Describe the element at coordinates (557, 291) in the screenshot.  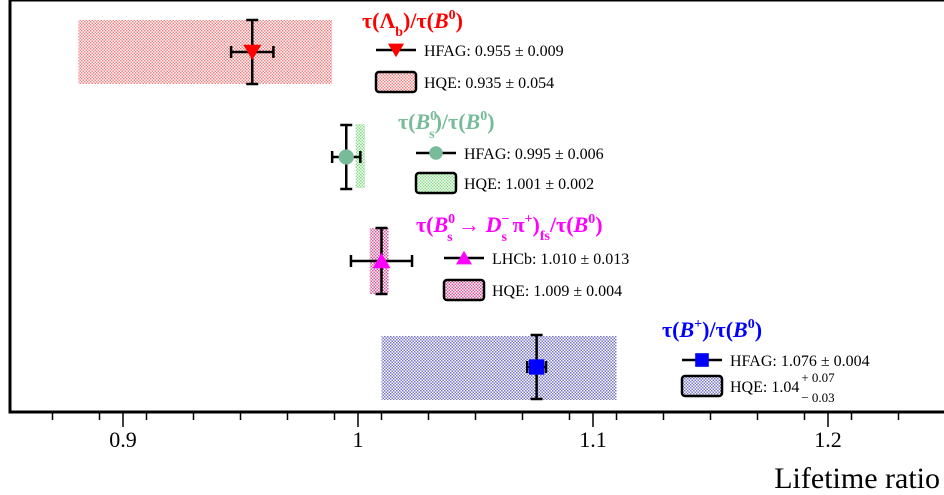
I see `legend-theory-label: HQE: 1.009 ± 0.004` at that location.